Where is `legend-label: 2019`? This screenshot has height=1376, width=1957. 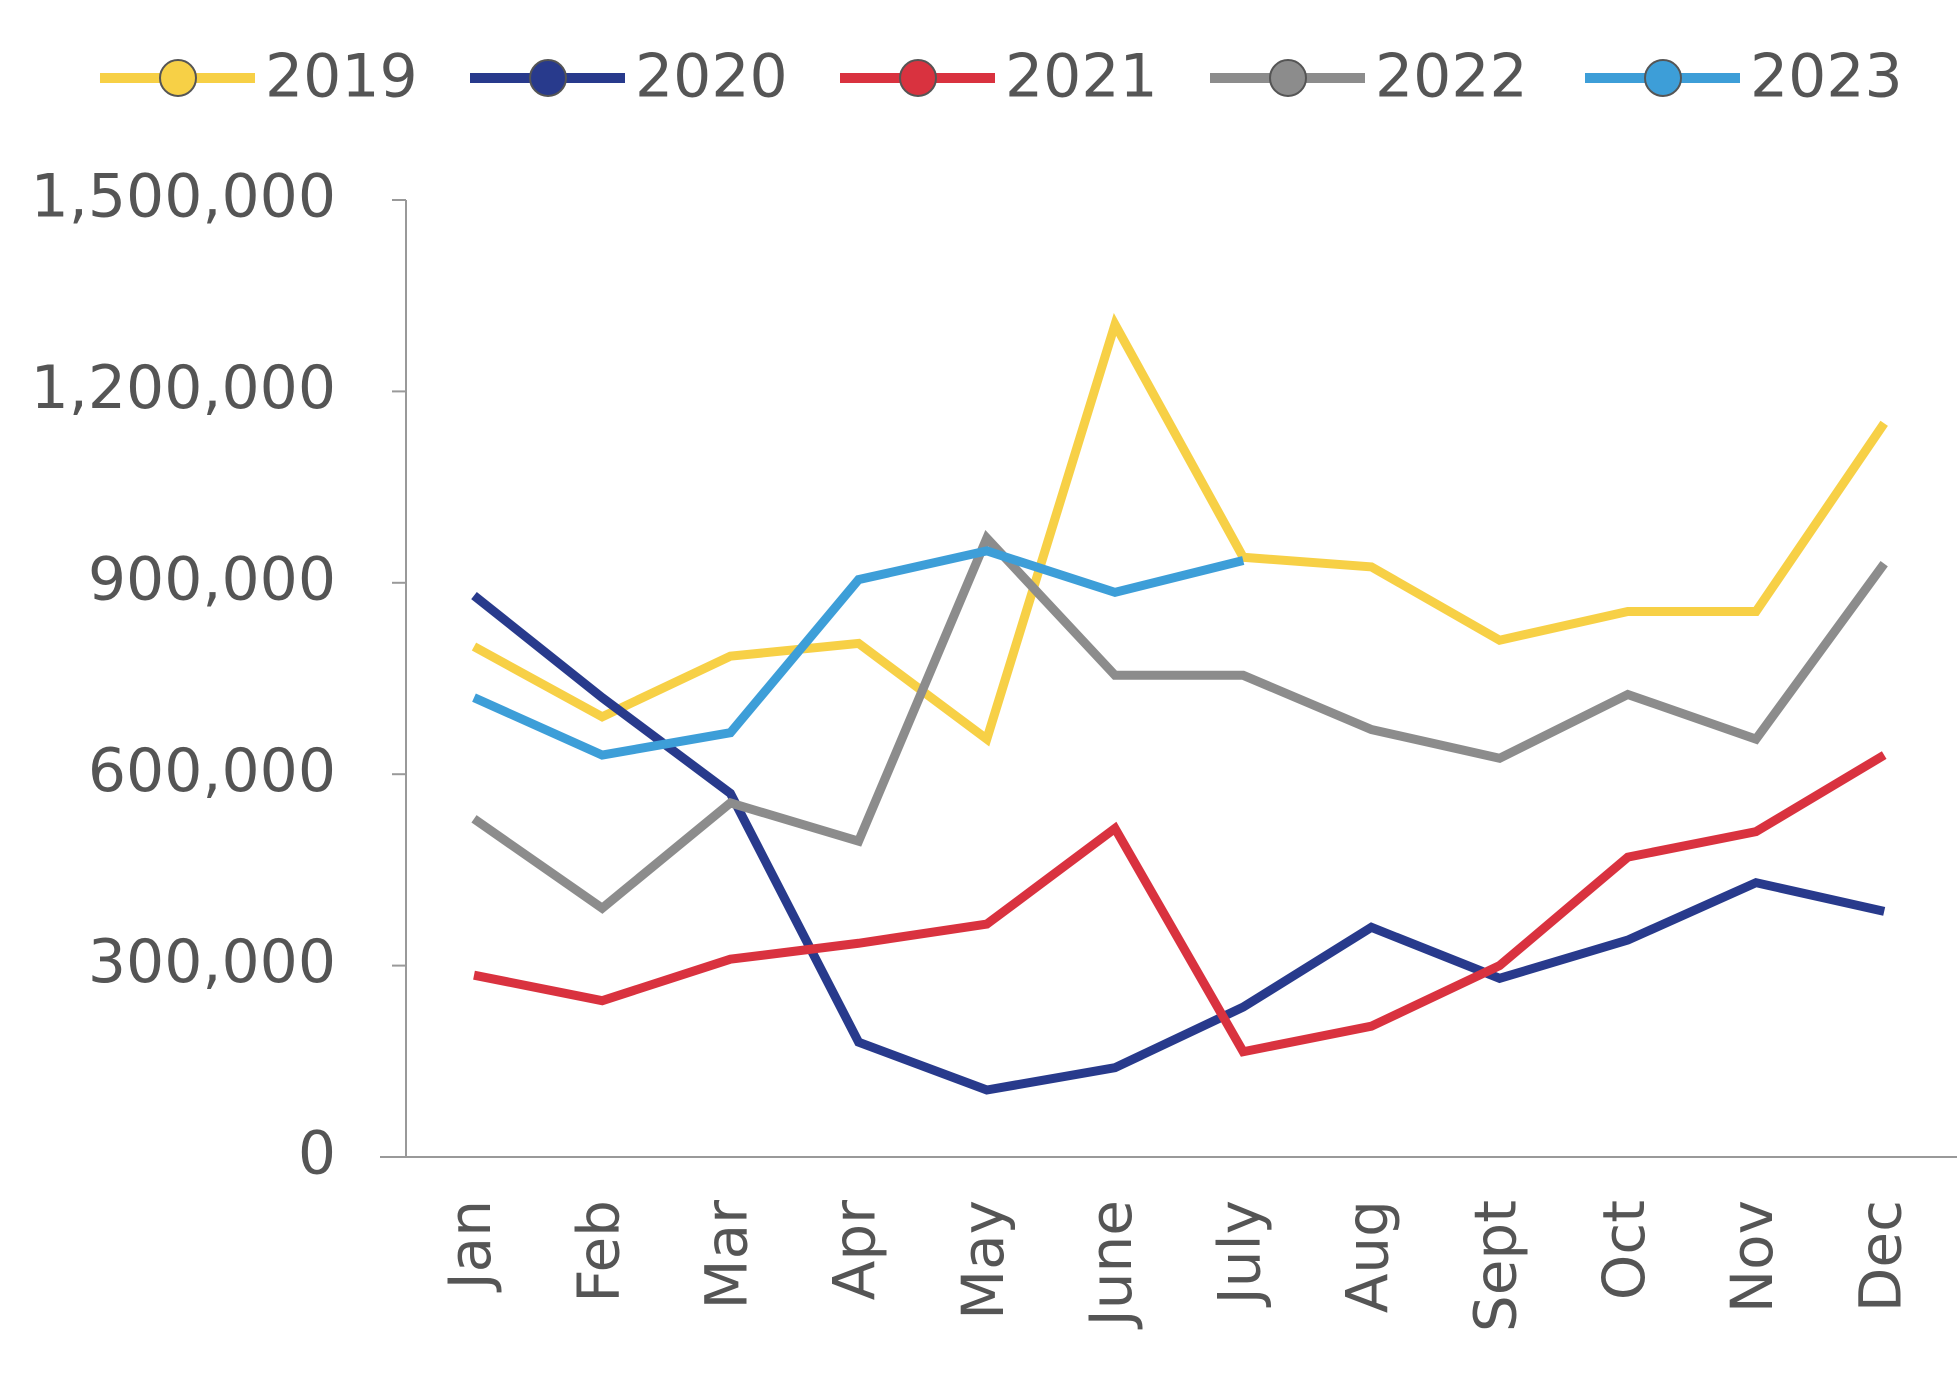
legend-label: 2019 is located at coordinates (341, 77).